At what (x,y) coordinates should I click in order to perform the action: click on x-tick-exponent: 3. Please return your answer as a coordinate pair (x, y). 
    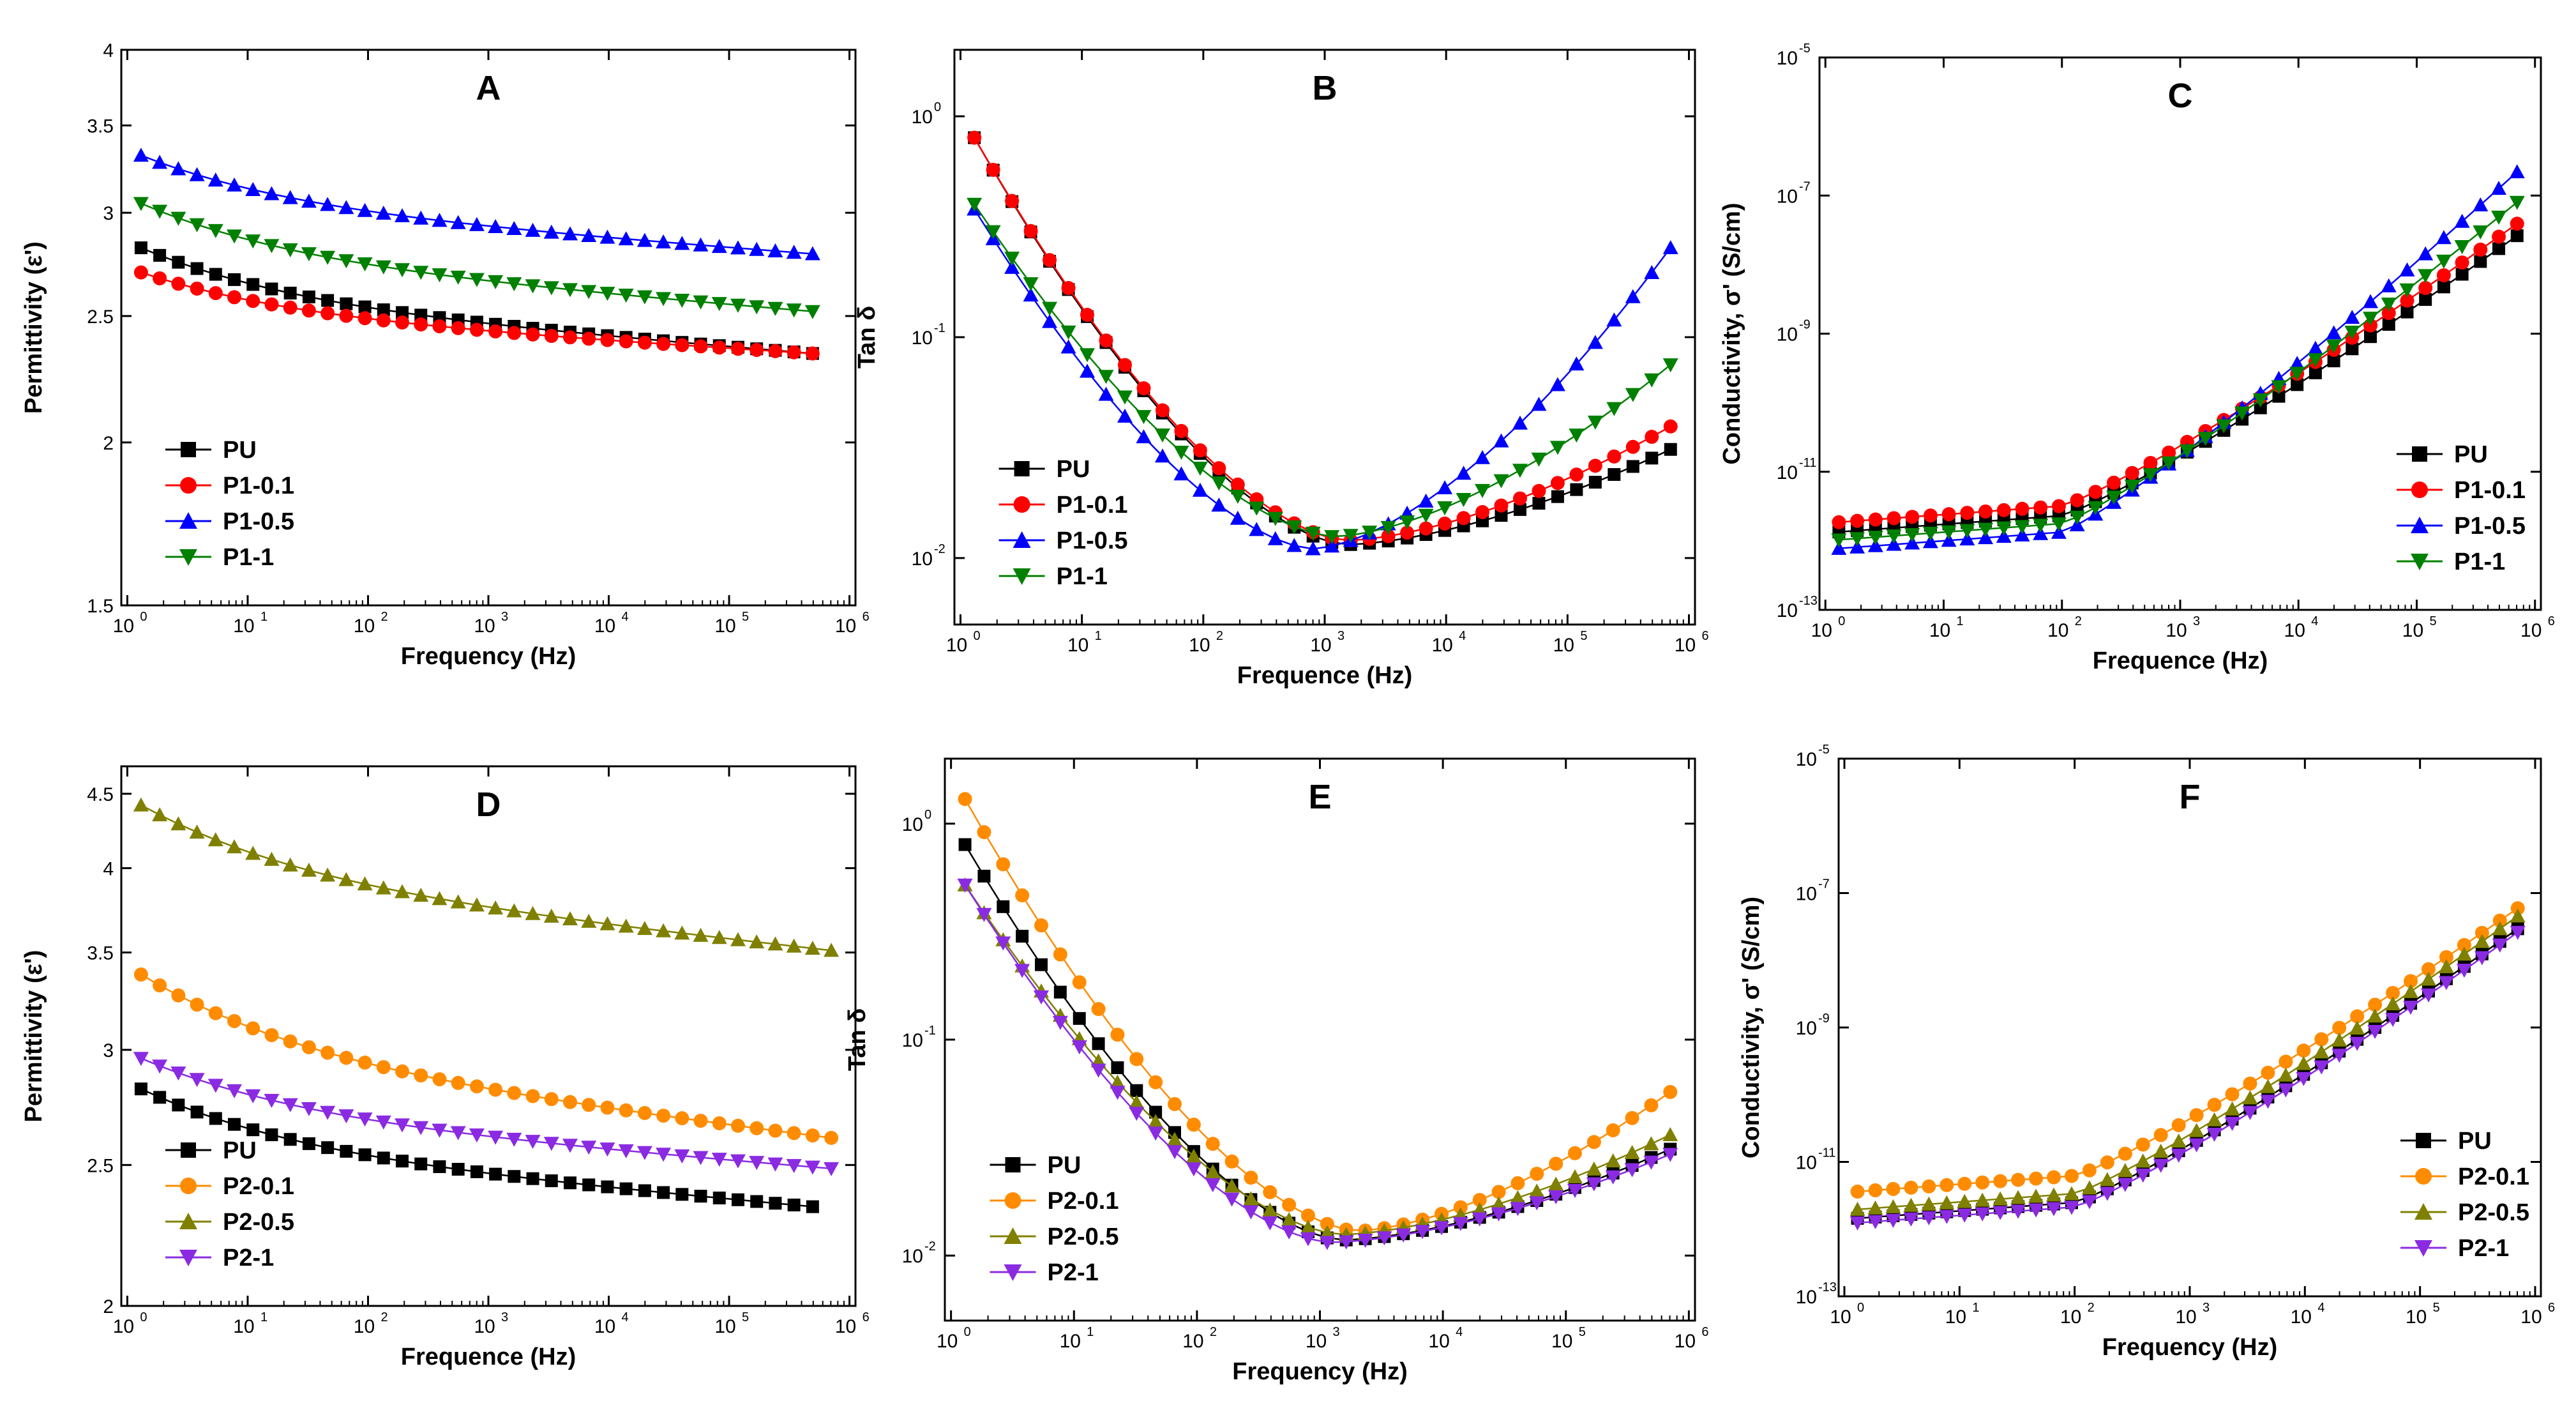
    Looking at the image, I should click on (504, 1317).